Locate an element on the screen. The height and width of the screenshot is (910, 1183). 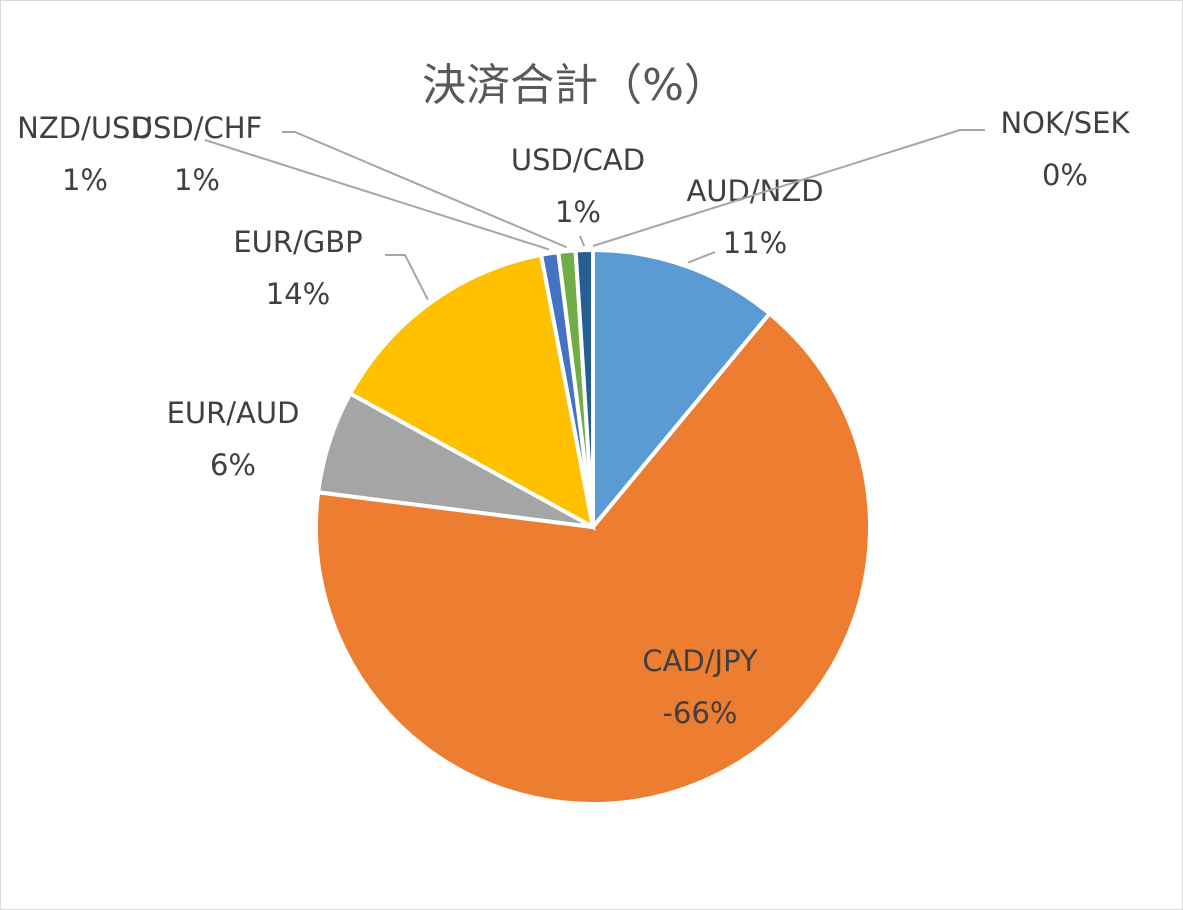
data-label-name: CAD/JPY is located at coordinates (700, 661).